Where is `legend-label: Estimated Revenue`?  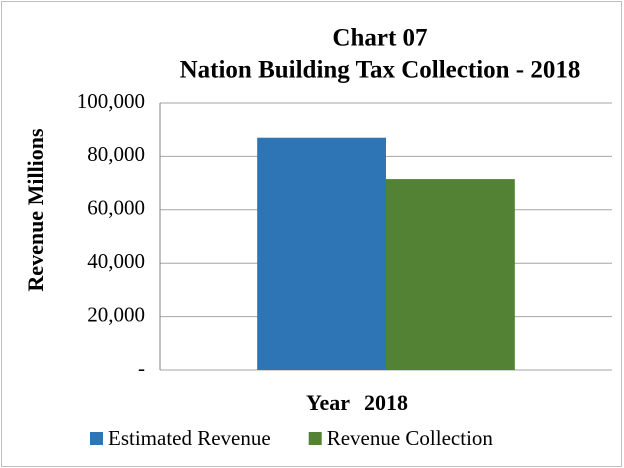
legend-label: Estimated Revenue is located at coordinates (189, 438).